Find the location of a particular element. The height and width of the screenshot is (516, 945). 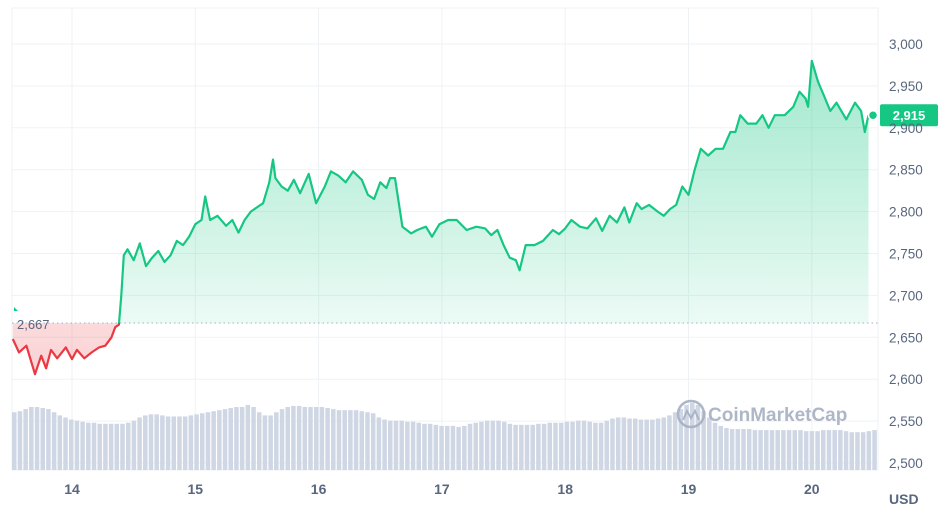

baseline-label: 2,667 is located at coordinates (33, 324).